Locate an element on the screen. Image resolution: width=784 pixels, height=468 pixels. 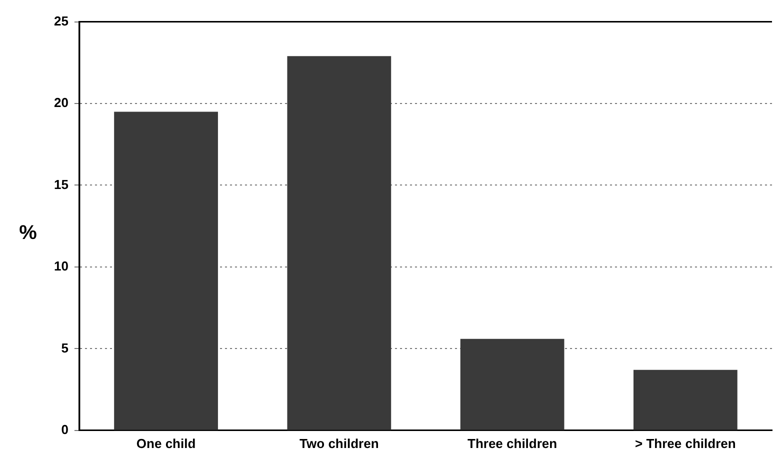
x-tick-label: One child is located at coordinates (166, 443).